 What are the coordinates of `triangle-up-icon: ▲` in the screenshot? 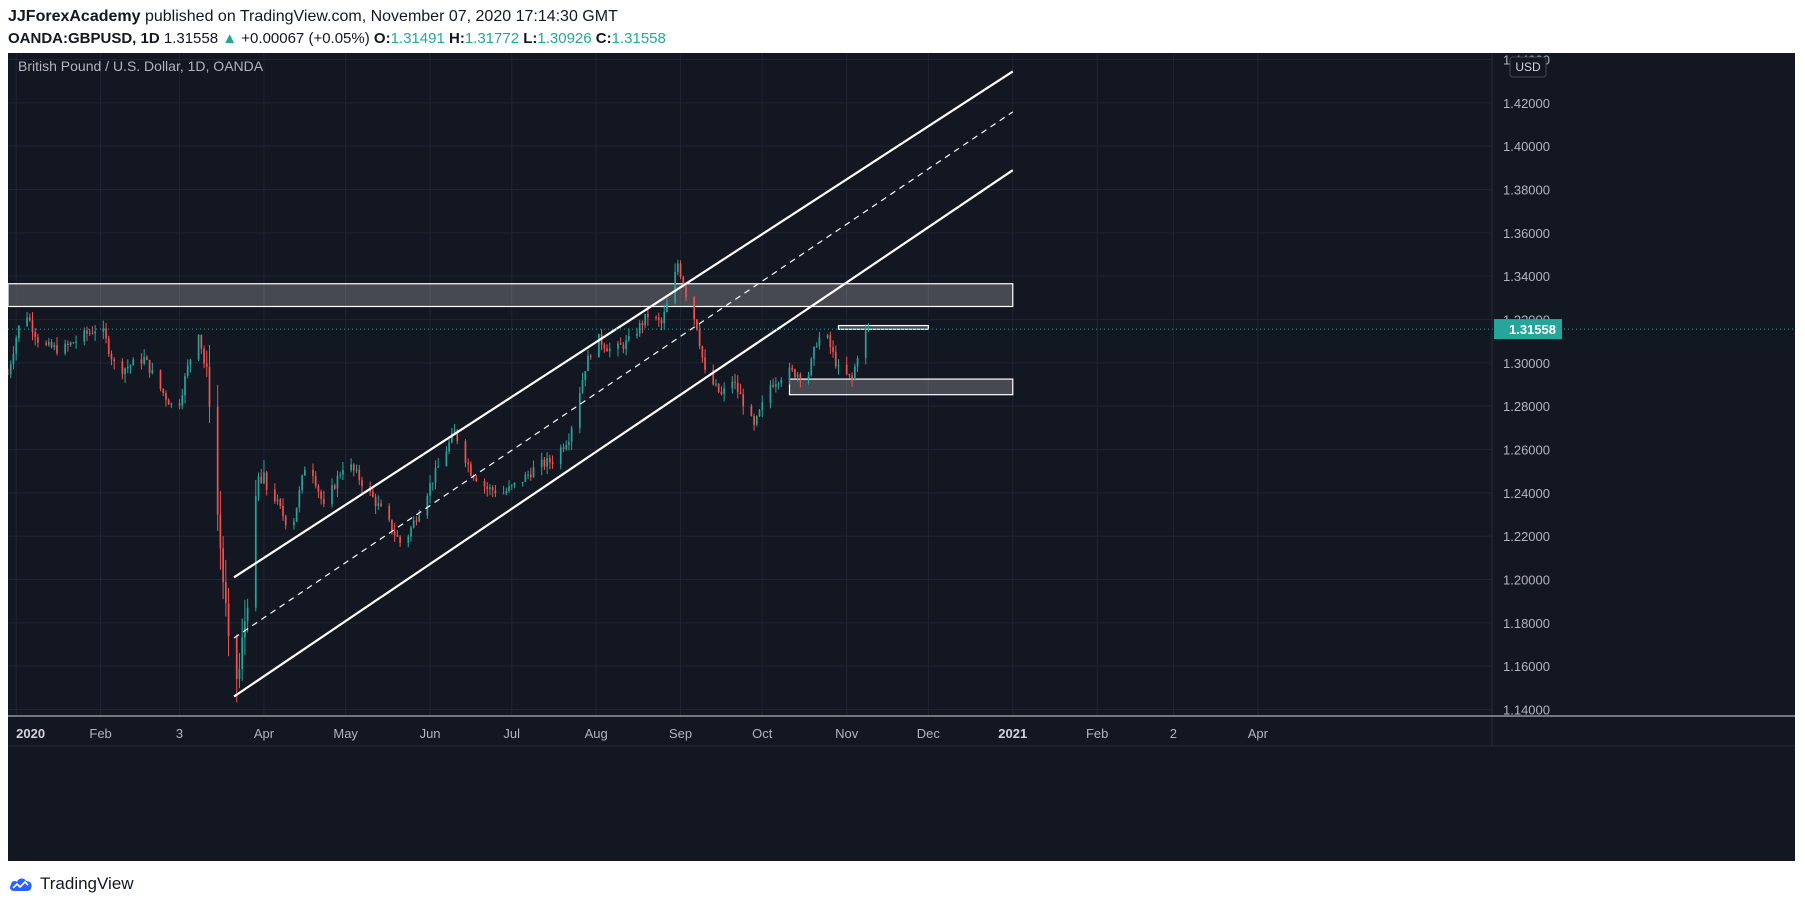 It's located at (230, 38).